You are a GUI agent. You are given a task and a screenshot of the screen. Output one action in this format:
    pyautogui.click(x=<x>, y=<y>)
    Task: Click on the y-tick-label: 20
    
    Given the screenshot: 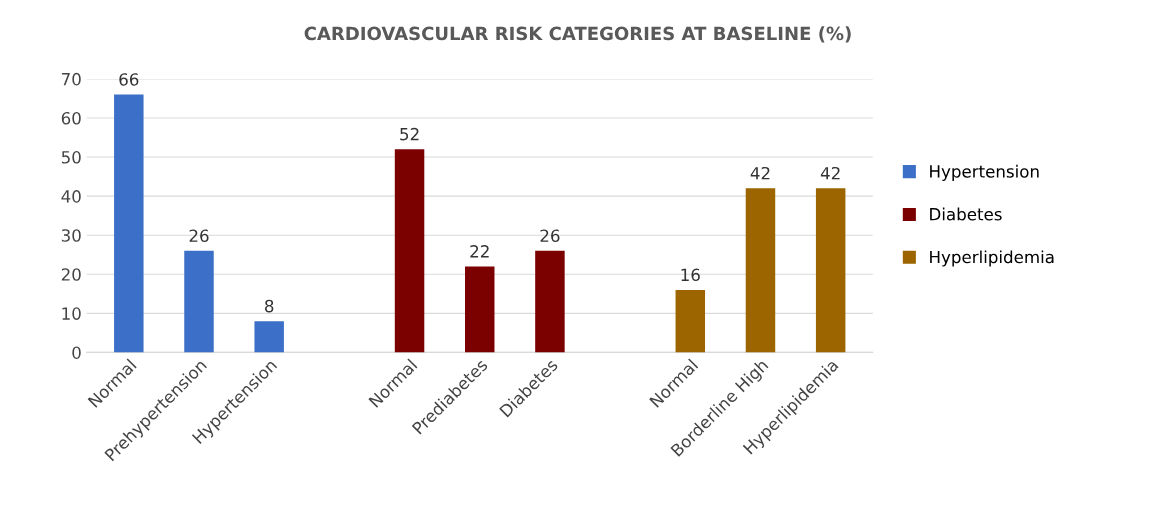 What is the action you would take?
    pyautogui.click(x=71, y=274)
    